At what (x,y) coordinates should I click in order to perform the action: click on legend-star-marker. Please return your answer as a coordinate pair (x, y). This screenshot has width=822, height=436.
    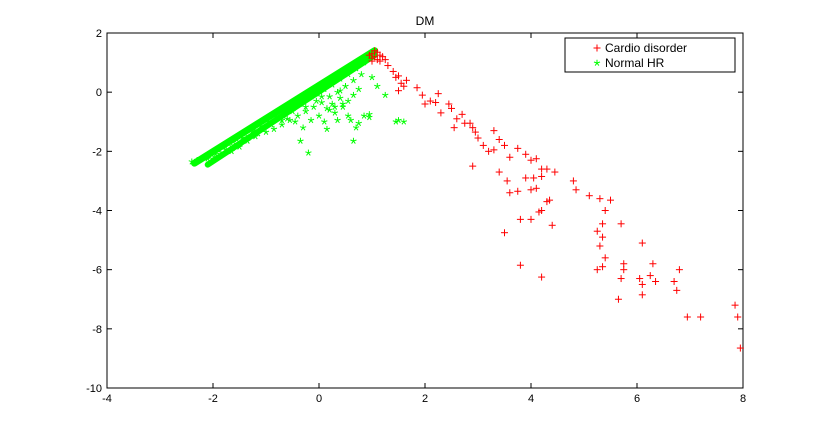
    Looking at the image, I should click on (597, 62).